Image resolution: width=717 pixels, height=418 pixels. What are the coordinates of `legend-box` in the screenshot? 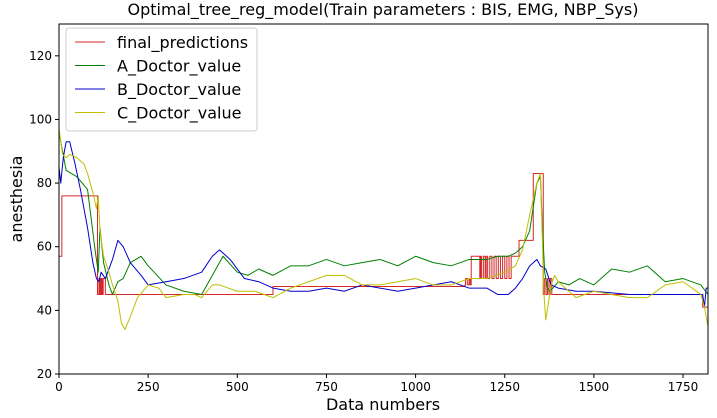 It's located at (161, 79).